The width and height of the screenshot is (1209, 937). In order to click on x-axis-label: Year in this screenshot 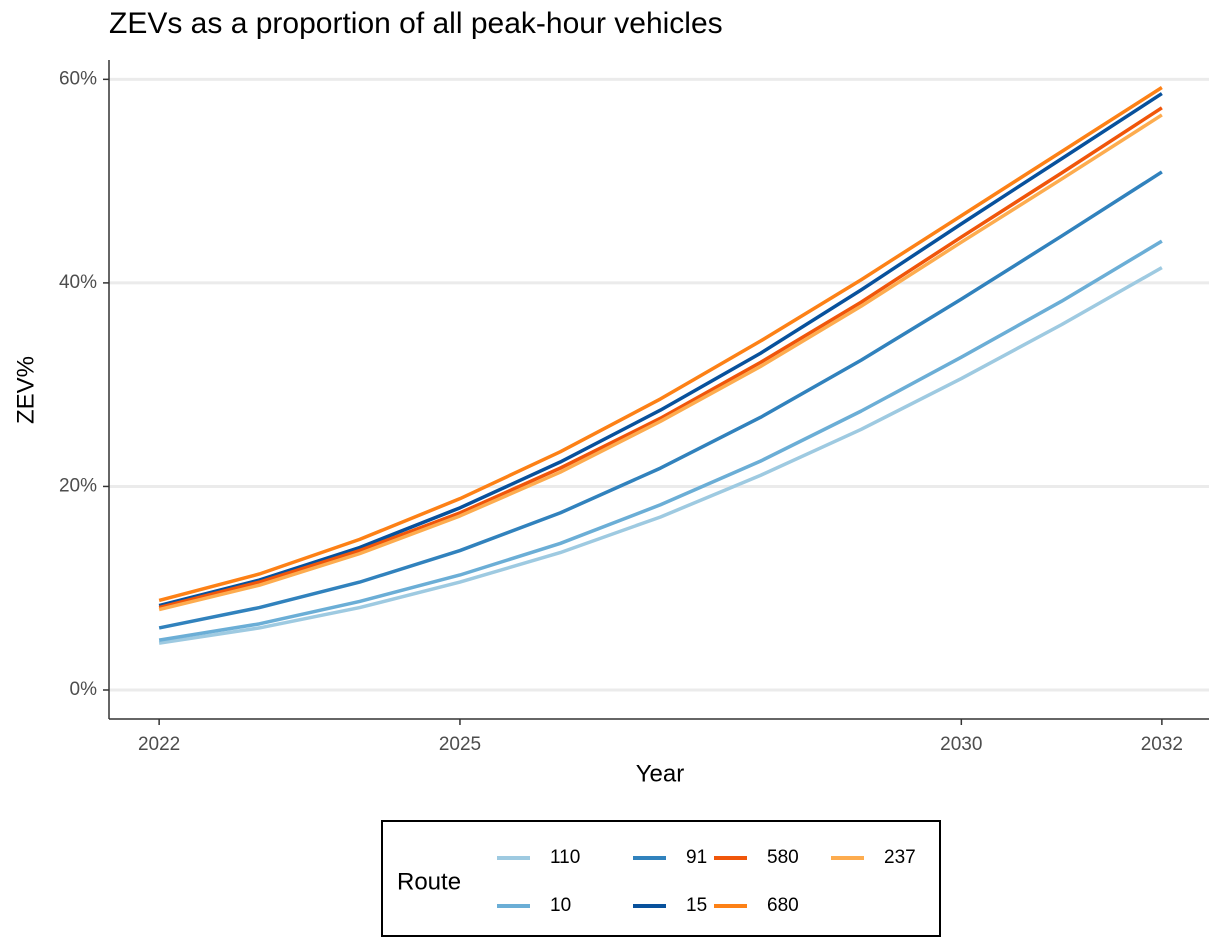, I will do `click(660, 773)`.